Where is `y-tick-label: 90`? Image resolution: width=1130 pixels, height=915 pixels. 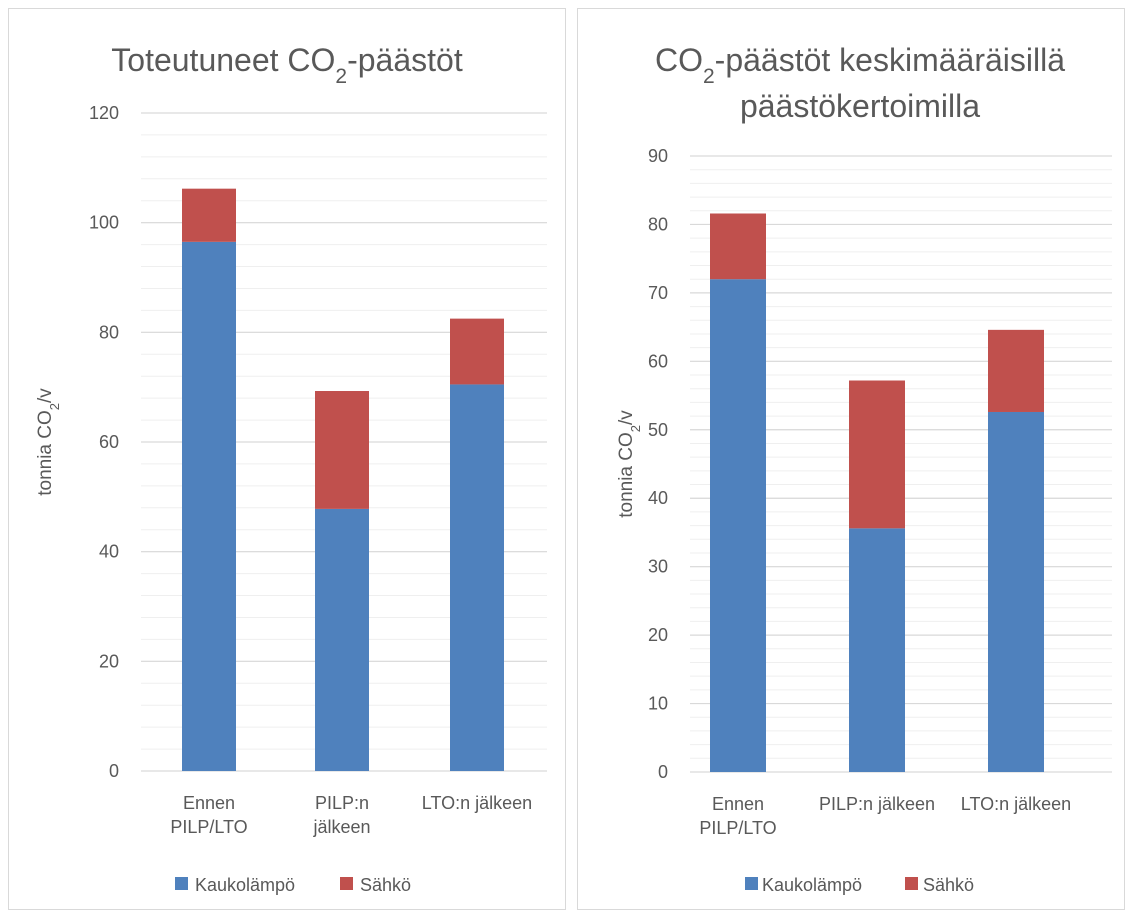 y-tick-label: 90 is located at coordinates (658, 156).